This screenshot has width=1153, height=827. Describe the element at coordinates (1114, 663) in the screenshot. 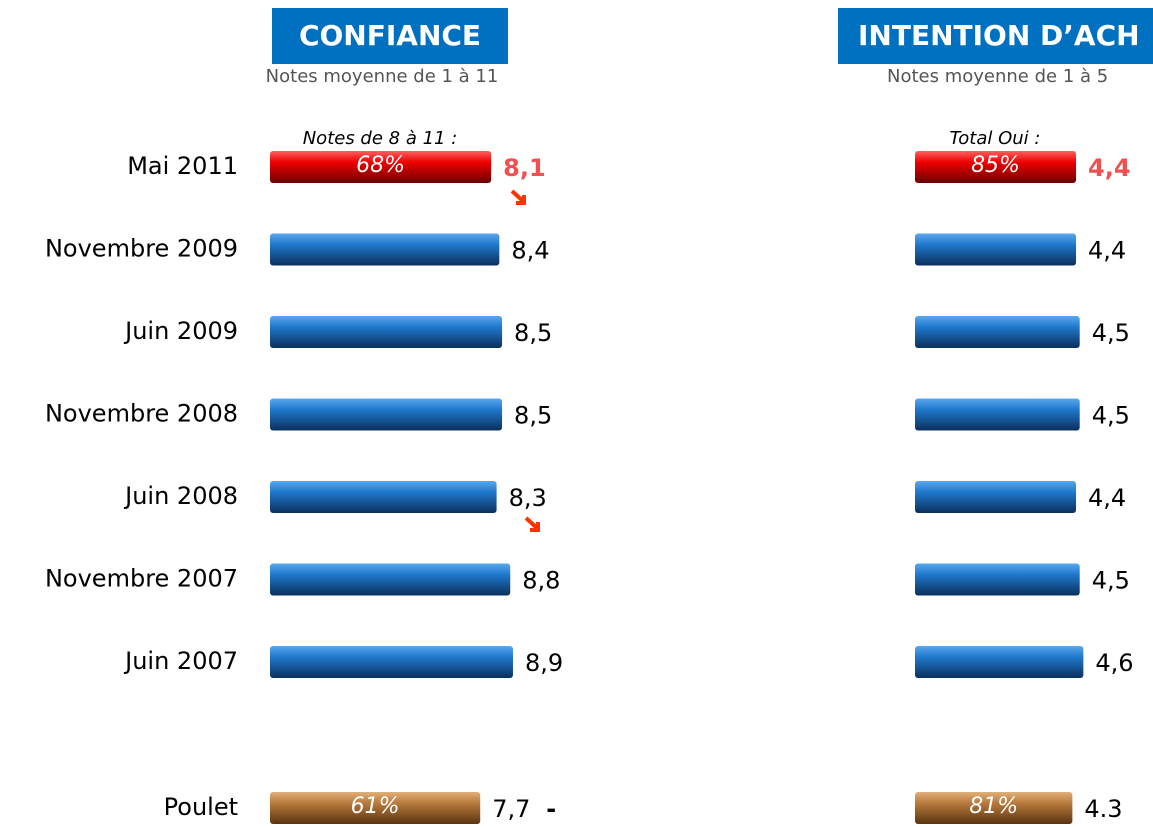

I see `value-label: 4,6` at that location.